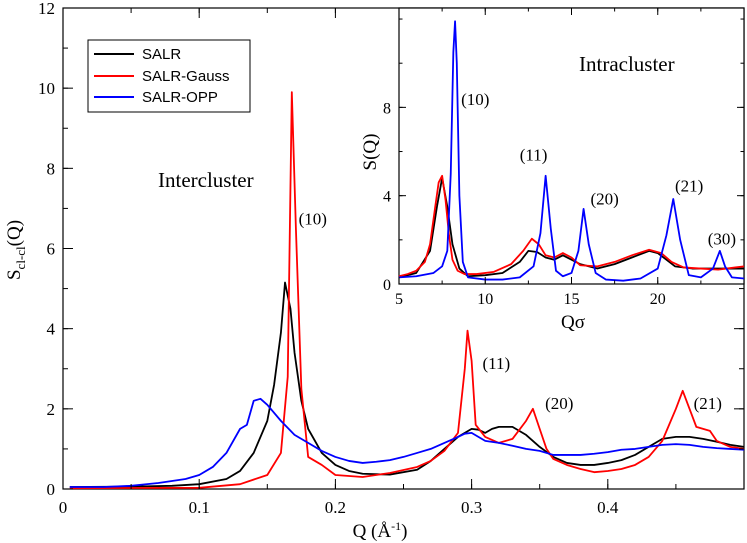  I want to click on main-y-tick-label: 2, so click(51, 409).